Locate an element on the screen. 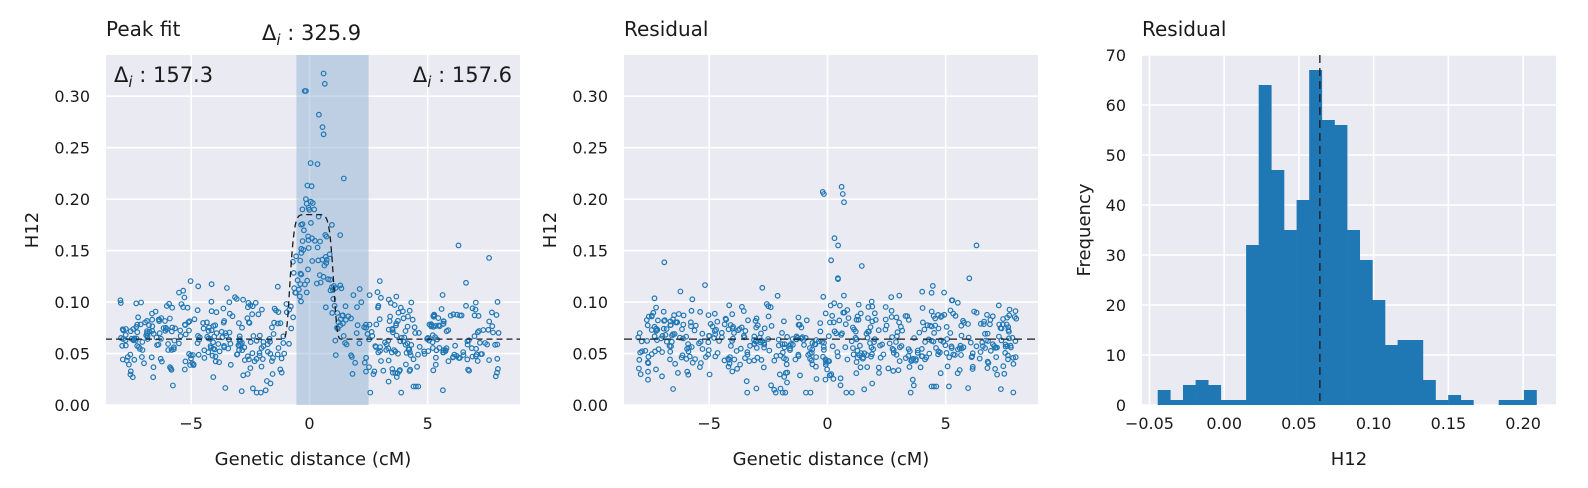 Image resolution: width=1588 pixels, height=488 pixels. x-tick-label: 0.15 is located at coordinates (1449, 423).